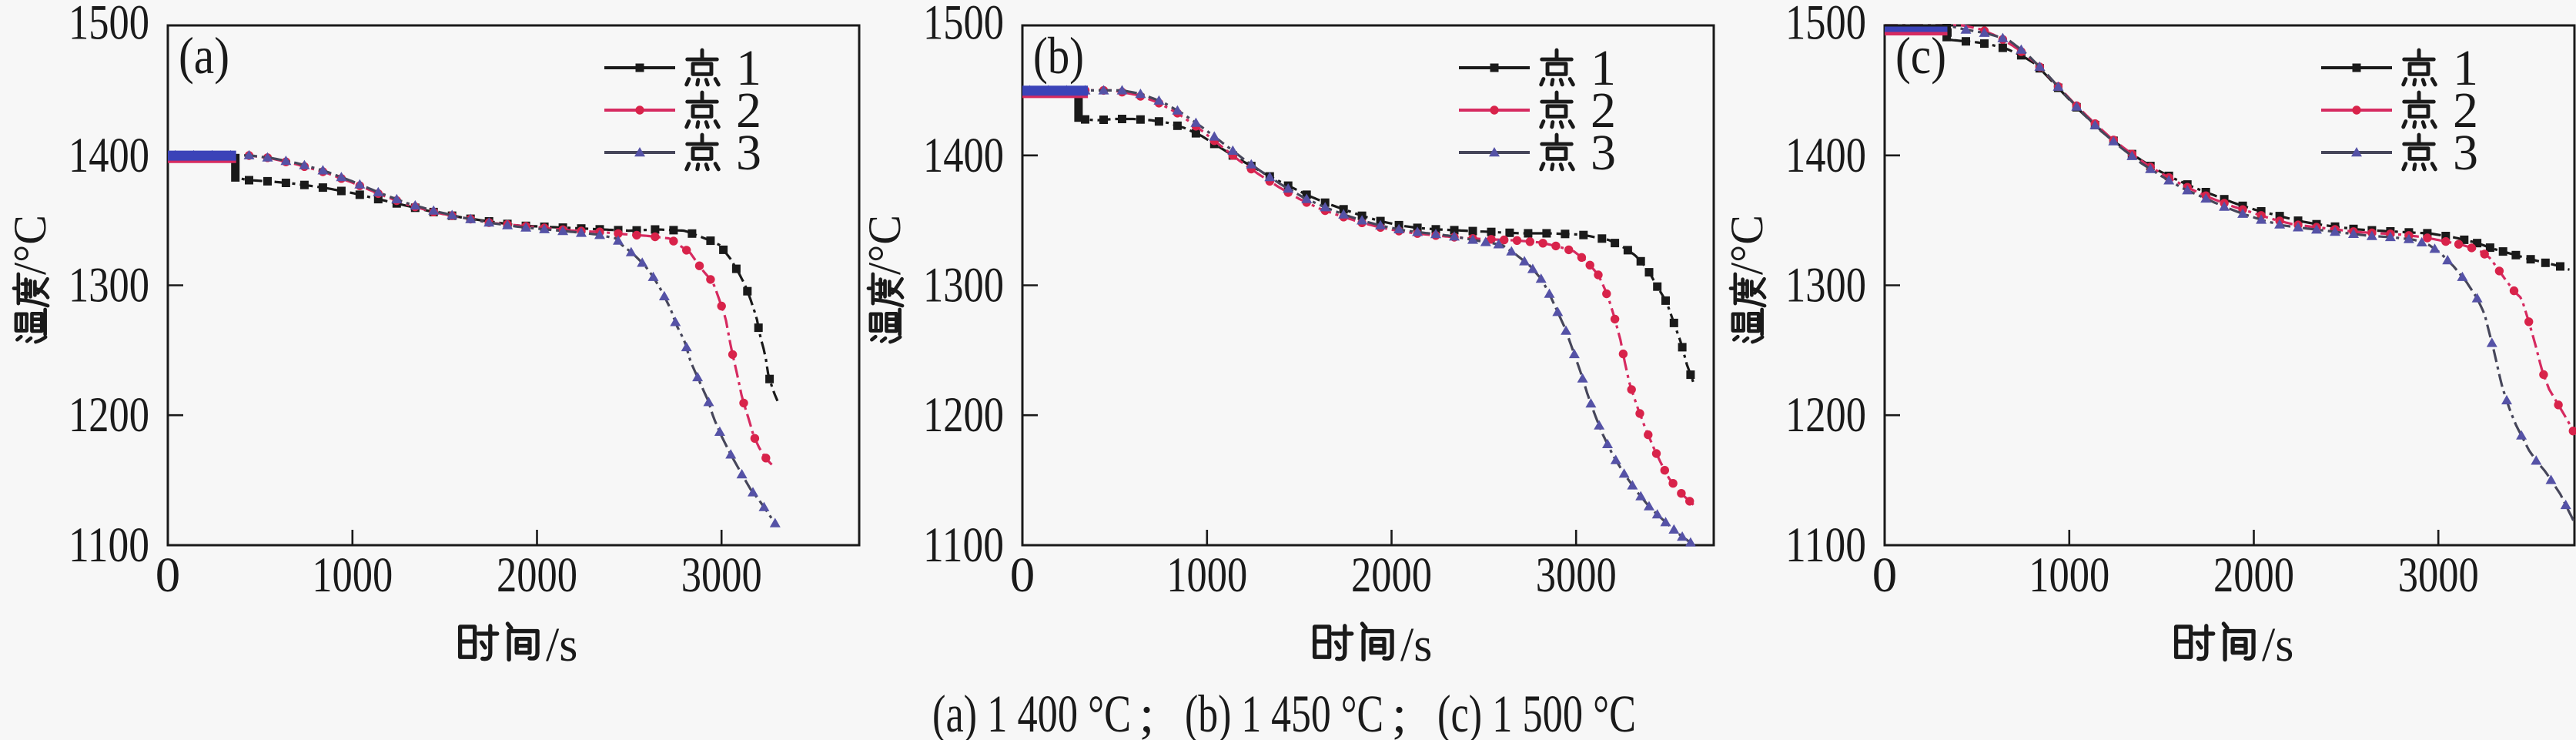 The width and height of the screenshot is (2576, 740). I want to click on svg-text: (c), so click(1920, 55).